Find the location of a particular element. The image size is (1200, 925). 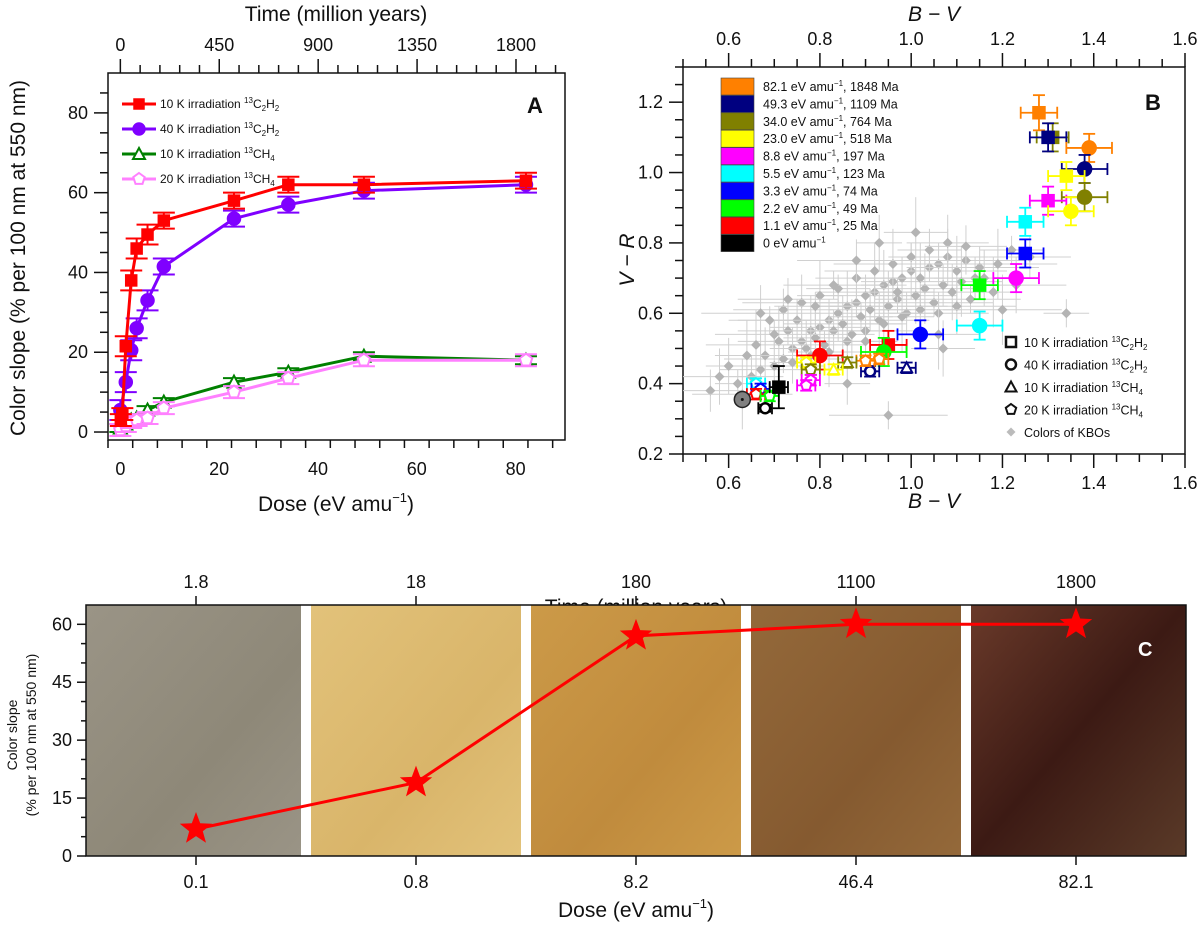

top-tick-label: 0.6 is located at coordinates (728, 39).